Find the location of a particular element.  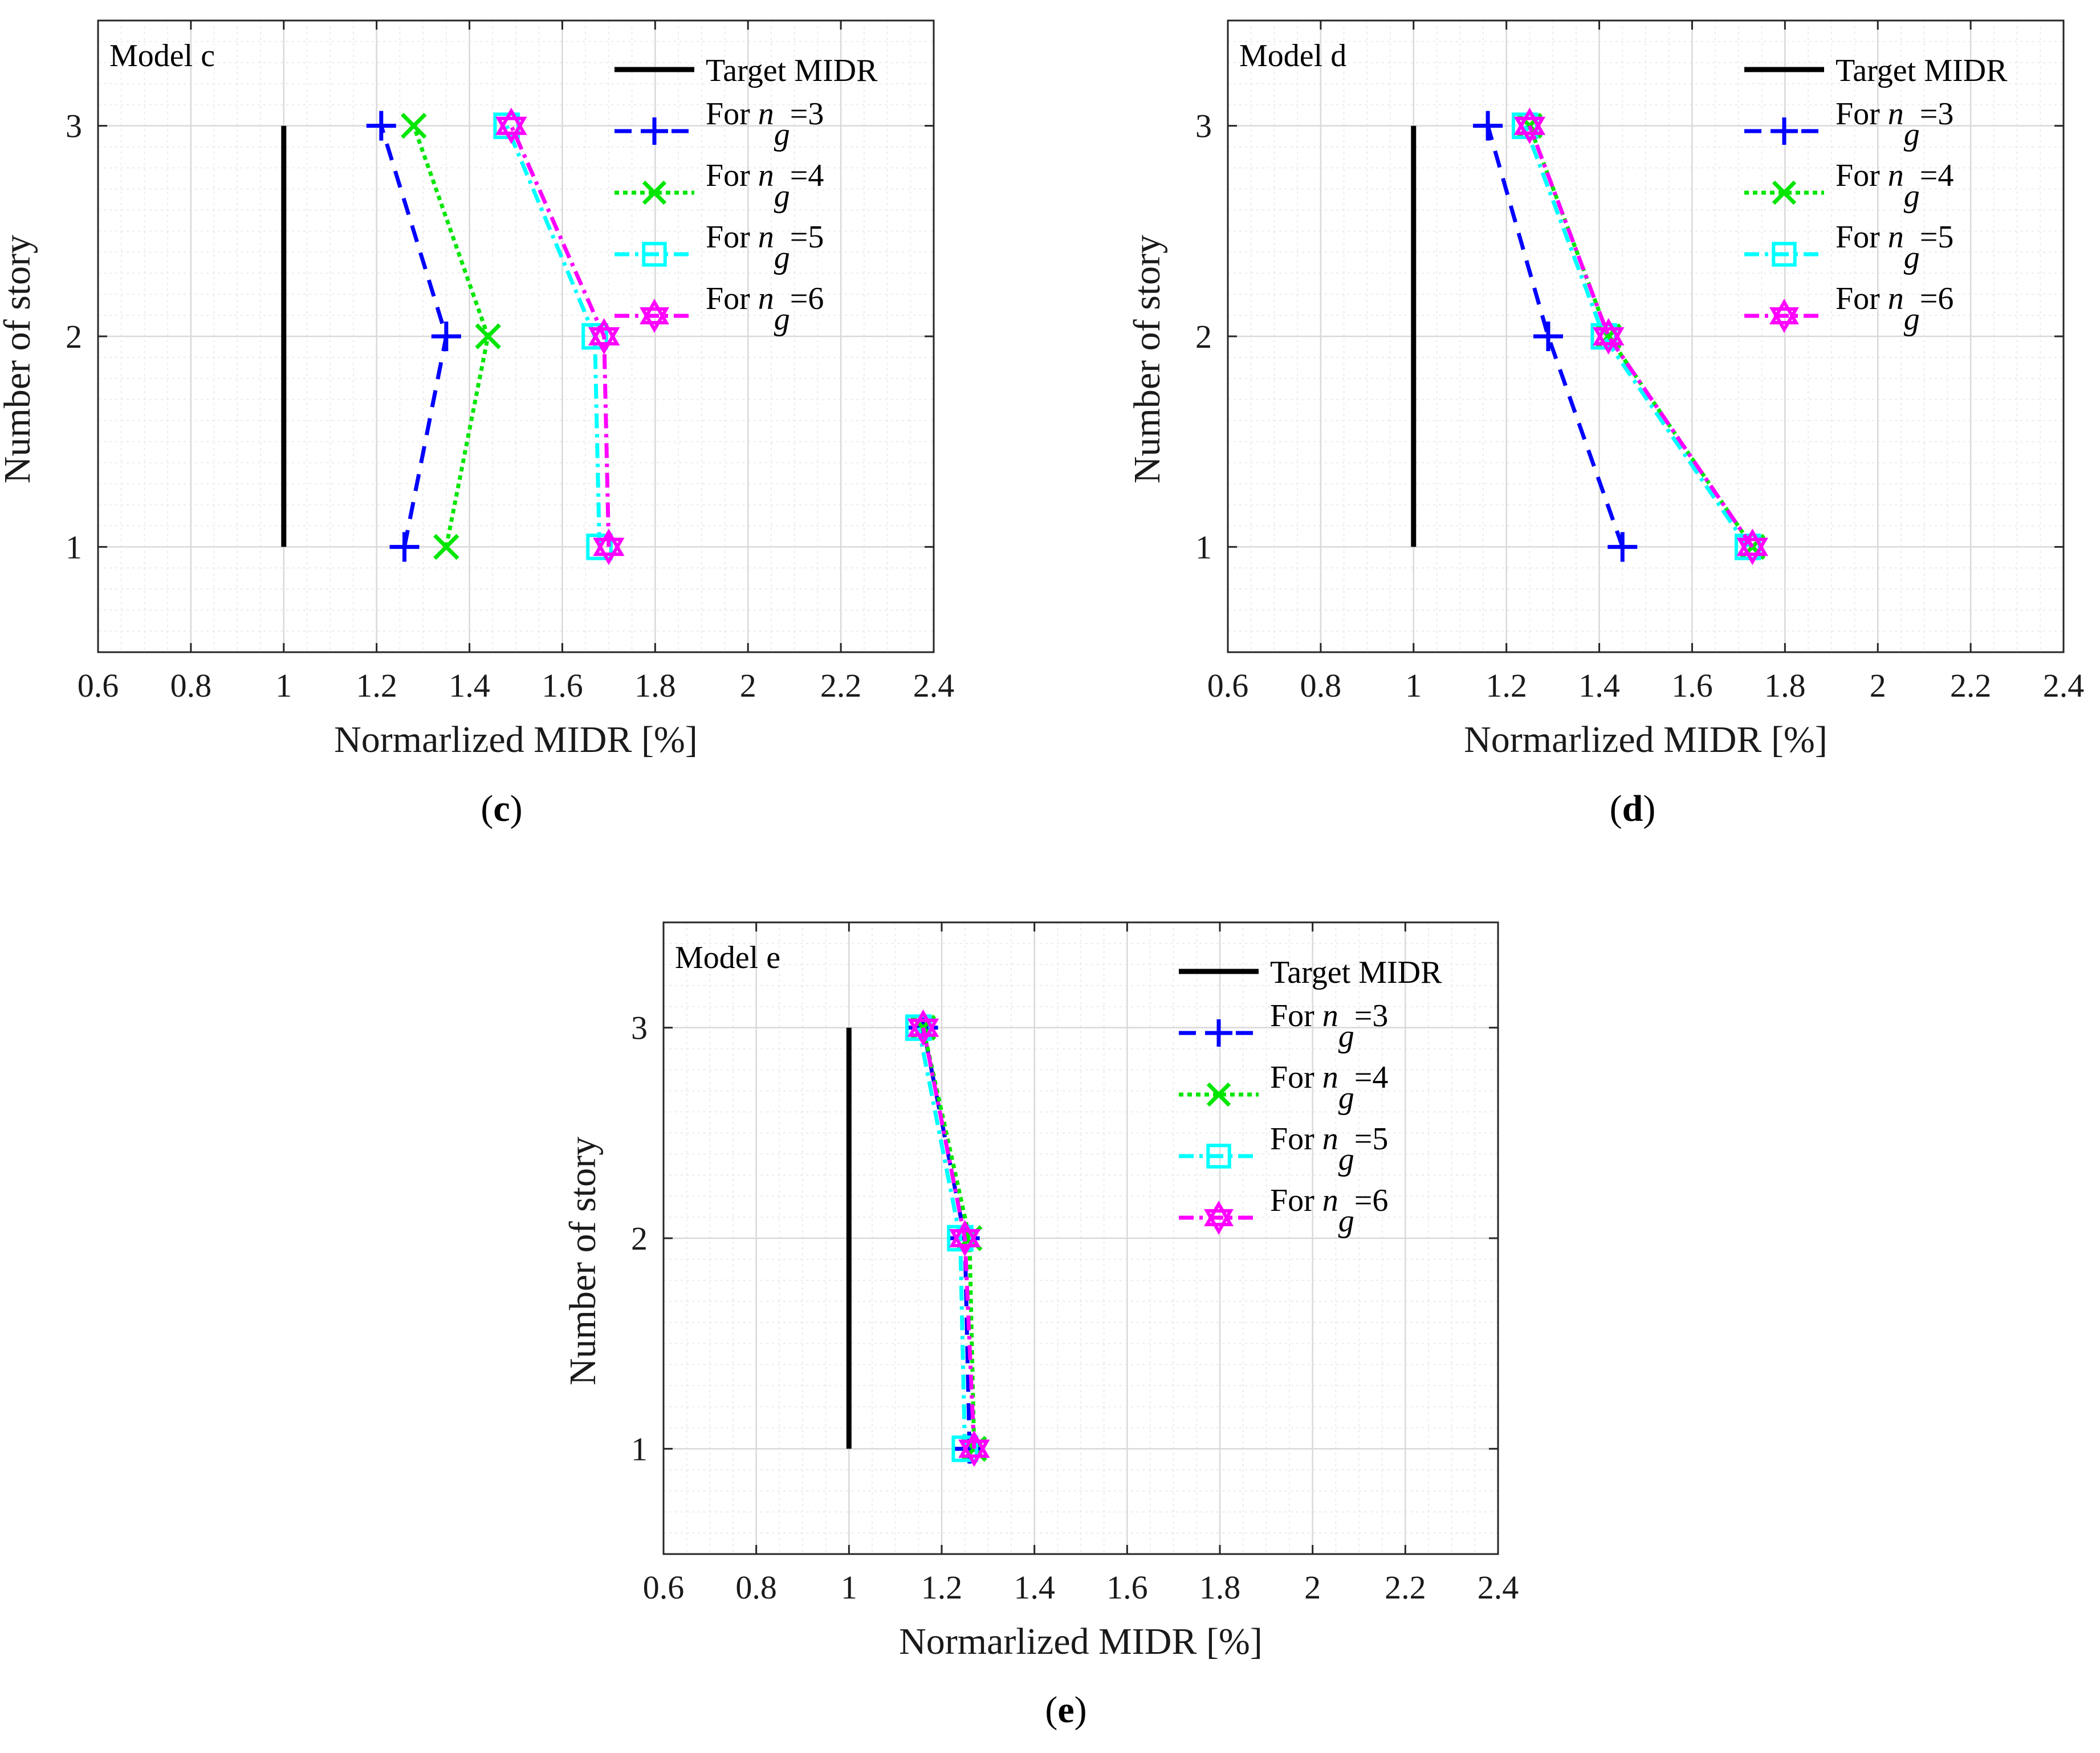

model-label: Model d is located at coordinates (1292, 56).